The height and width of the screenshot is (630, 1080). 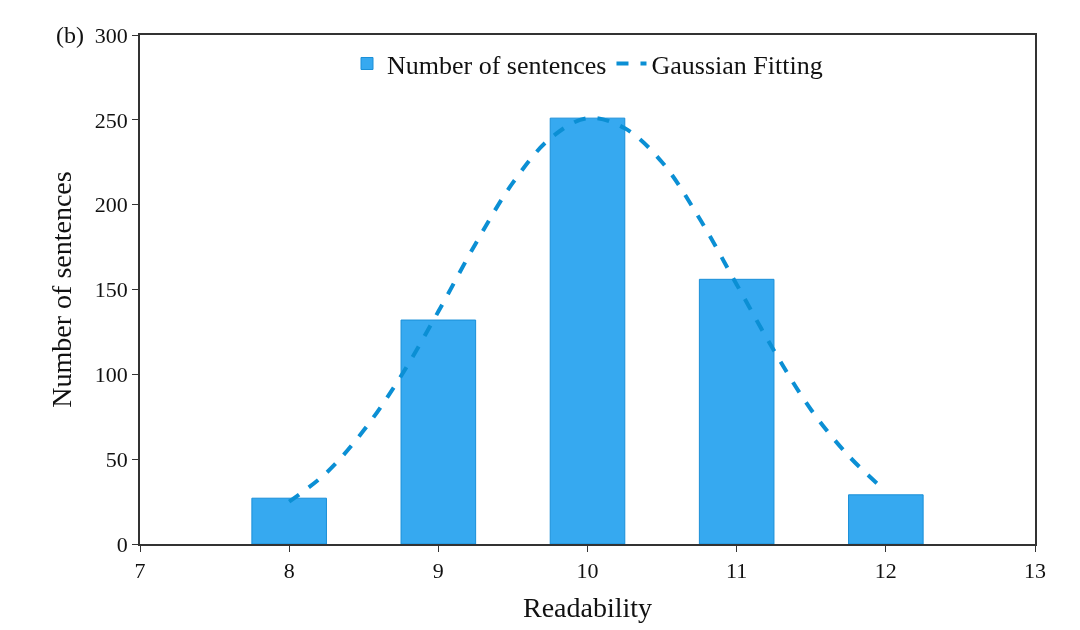 What do you see at coordinates (111, 120) in the screenshot?
I see `y-tick-label: 250` at bounding box center [111, 120].